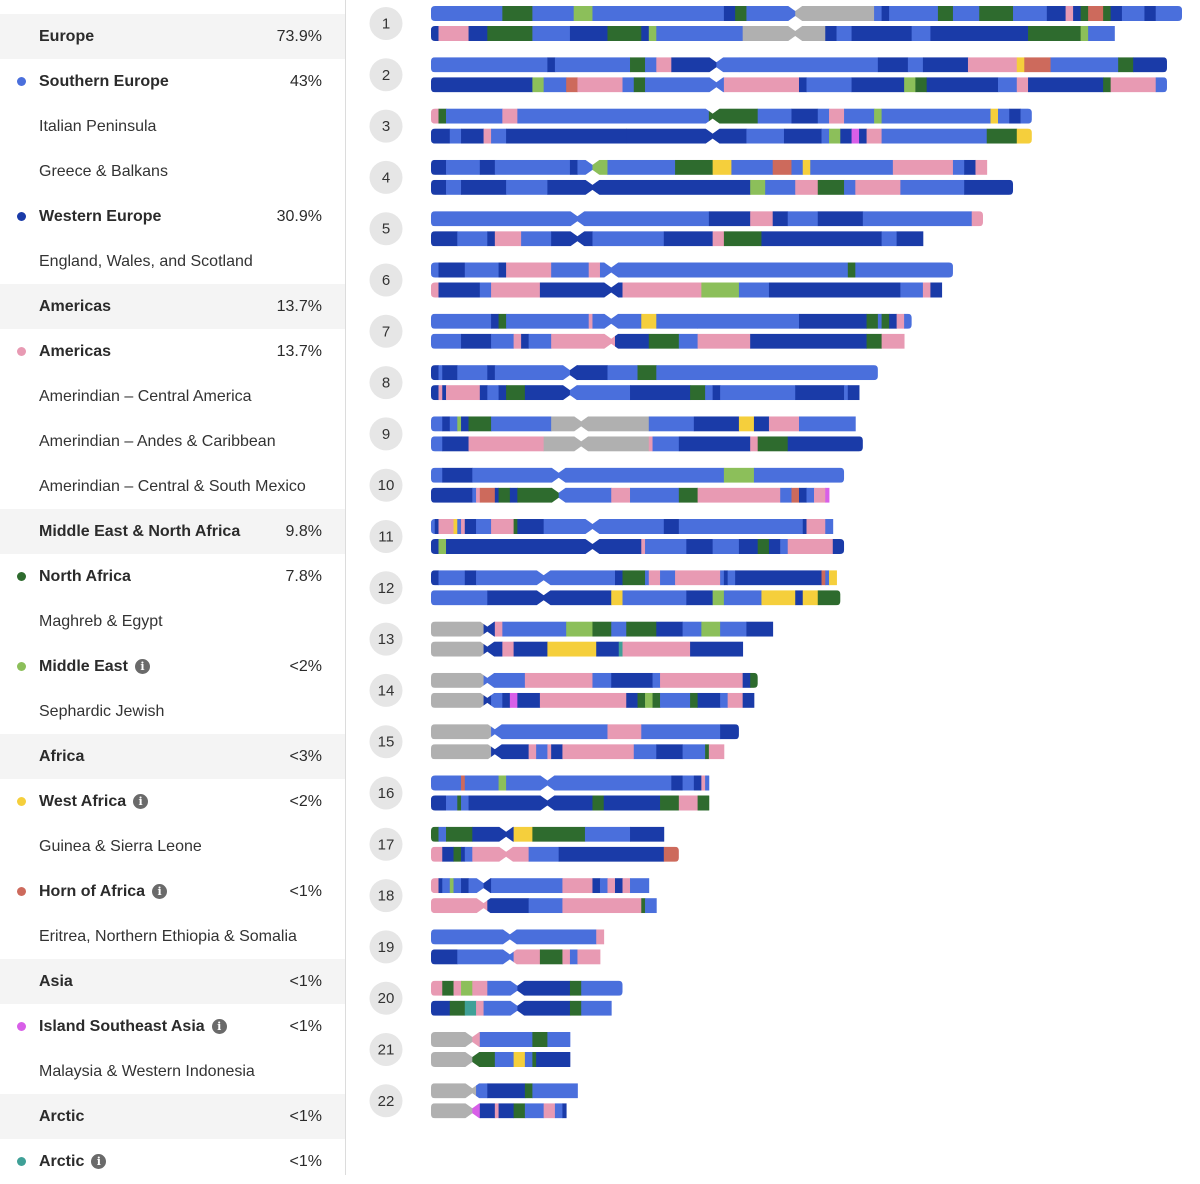  Describe the element at coordinates (172, 261) in the screenshot. I see `legend-row-leaf: England, Wales, and Scotland` at that location.